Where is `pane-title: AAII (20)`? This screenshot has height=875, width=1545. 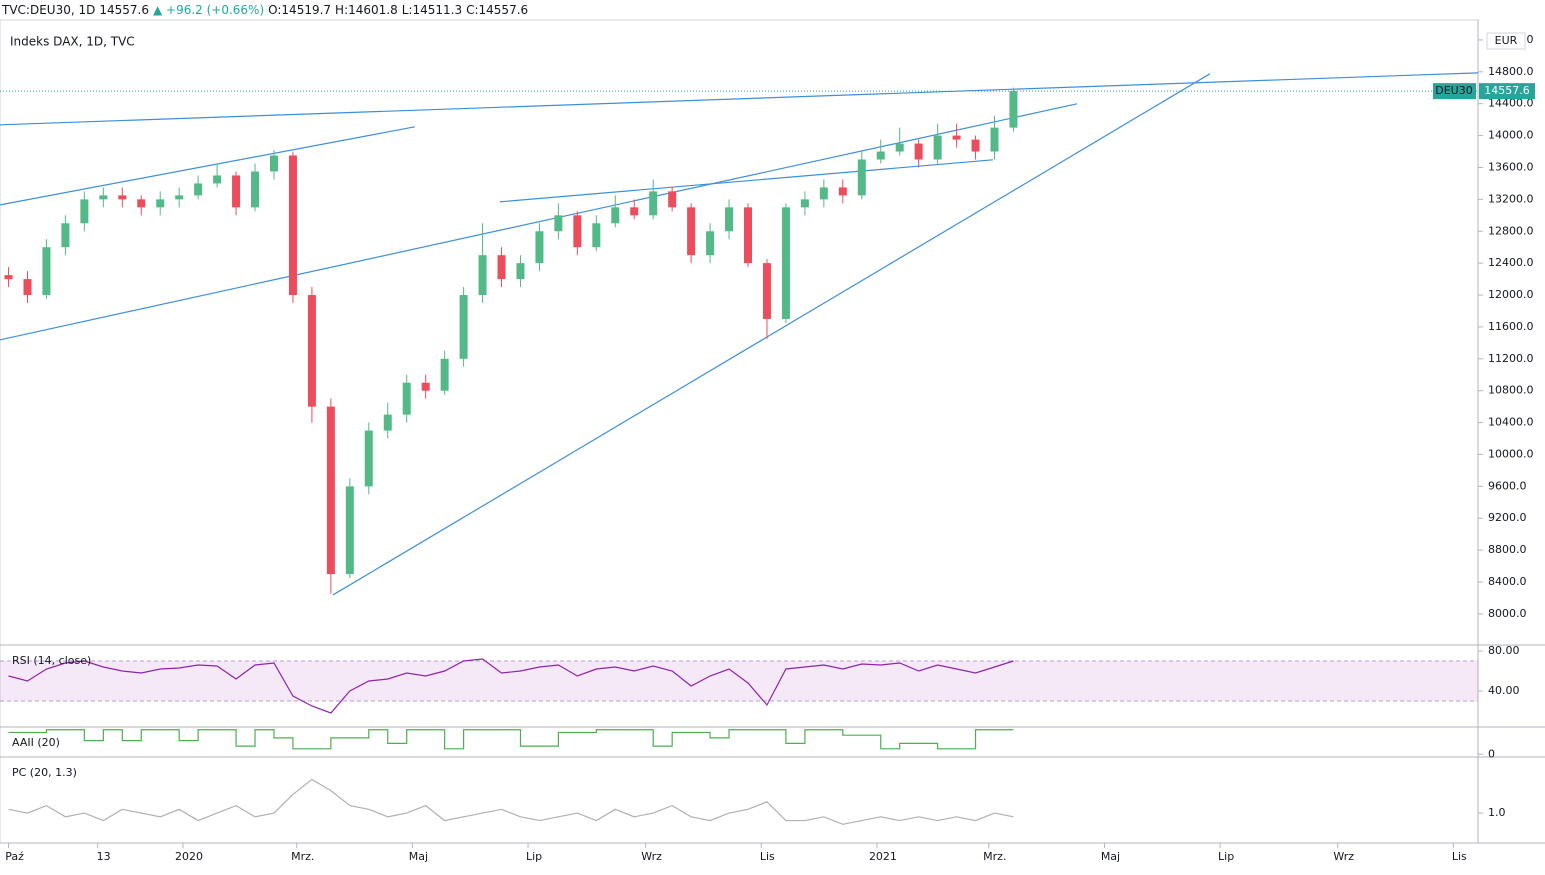 pane-title: AAII (20) is located at coordinates (36, 742).